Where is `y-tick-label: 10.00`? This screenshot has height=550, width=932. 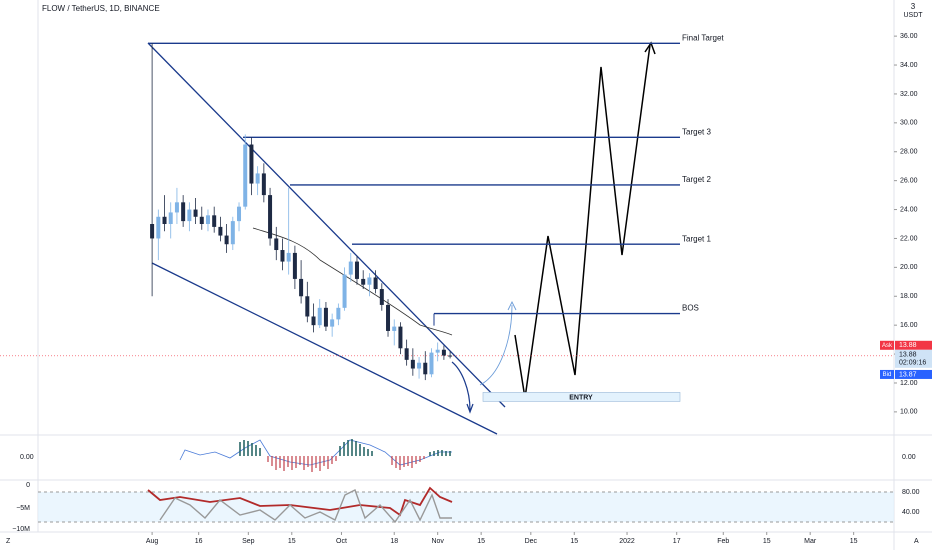
y-tick-label: 10.00 is located at coordinates (909, 412).